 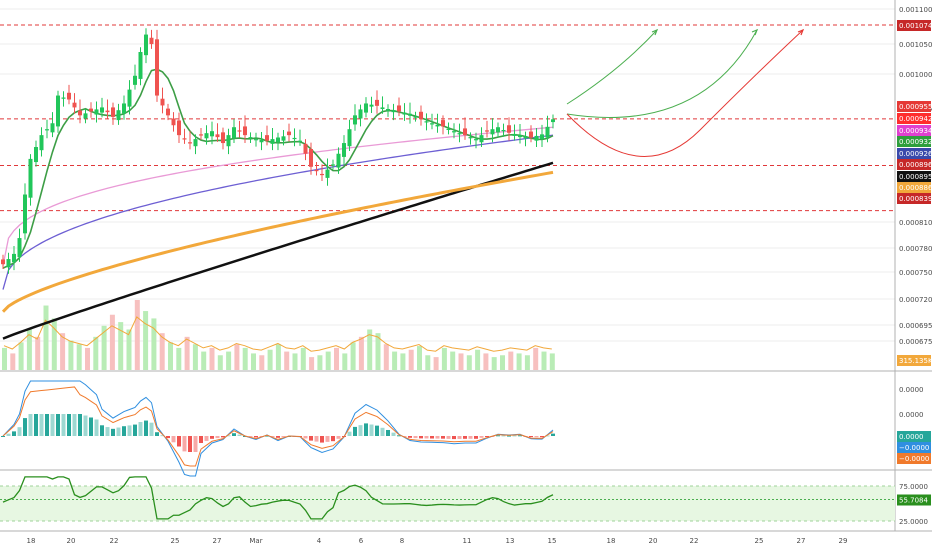 I want to click on price-tag-label: 0.0008863, so click(x=915, y=188).